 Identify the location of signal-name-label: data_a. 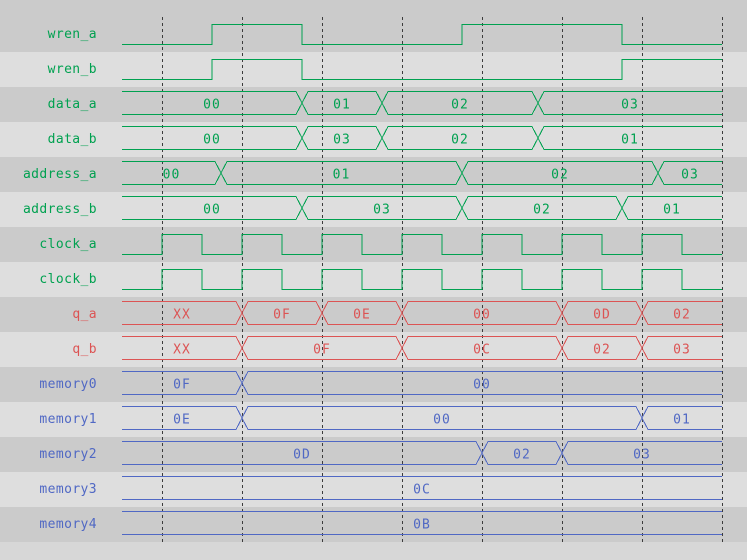
(72, 104).